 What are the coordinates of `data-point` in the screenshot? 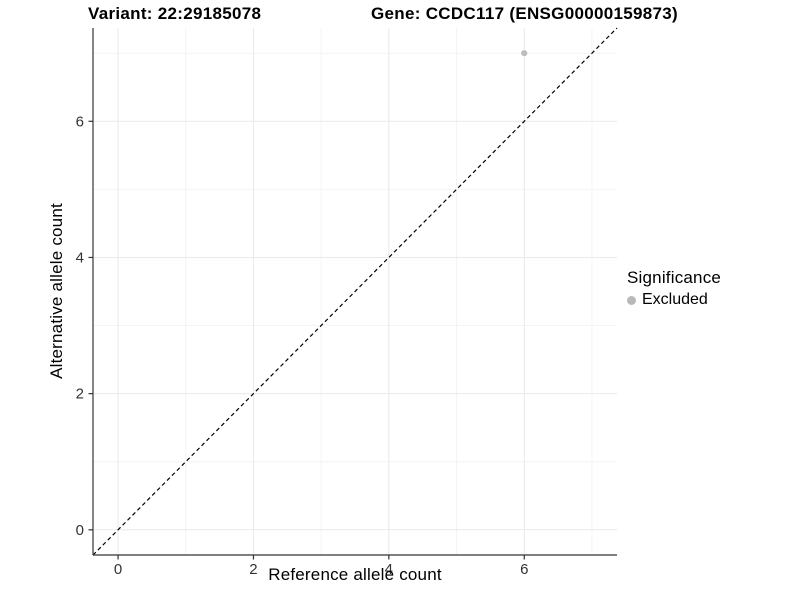 It's located at (524, 53).